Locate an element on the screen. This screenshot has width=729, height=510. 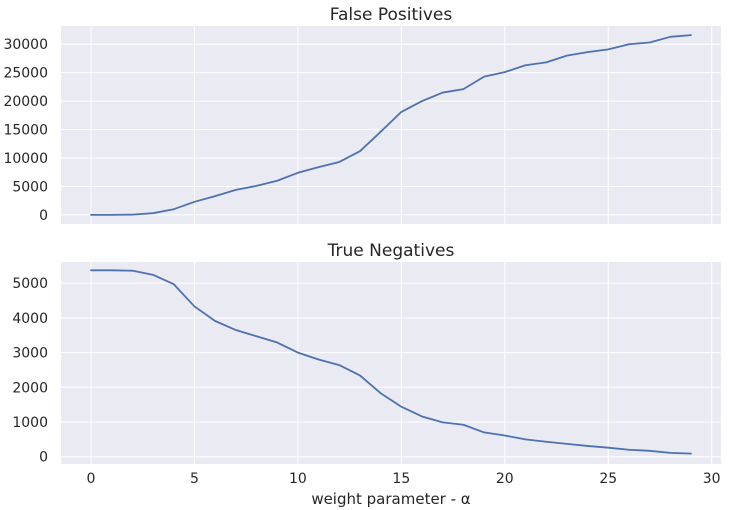
fp-y-tick-label: 0 is located at coordinates (43, 216).